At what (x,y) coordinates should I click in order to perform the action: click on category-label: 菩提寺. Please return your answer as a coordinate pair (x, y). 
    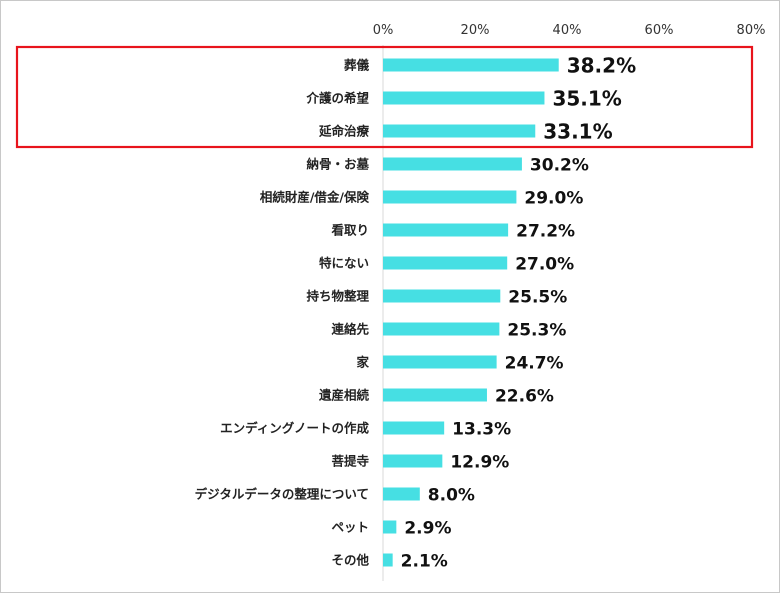
    Looking at the image, I should click on (350, 461).